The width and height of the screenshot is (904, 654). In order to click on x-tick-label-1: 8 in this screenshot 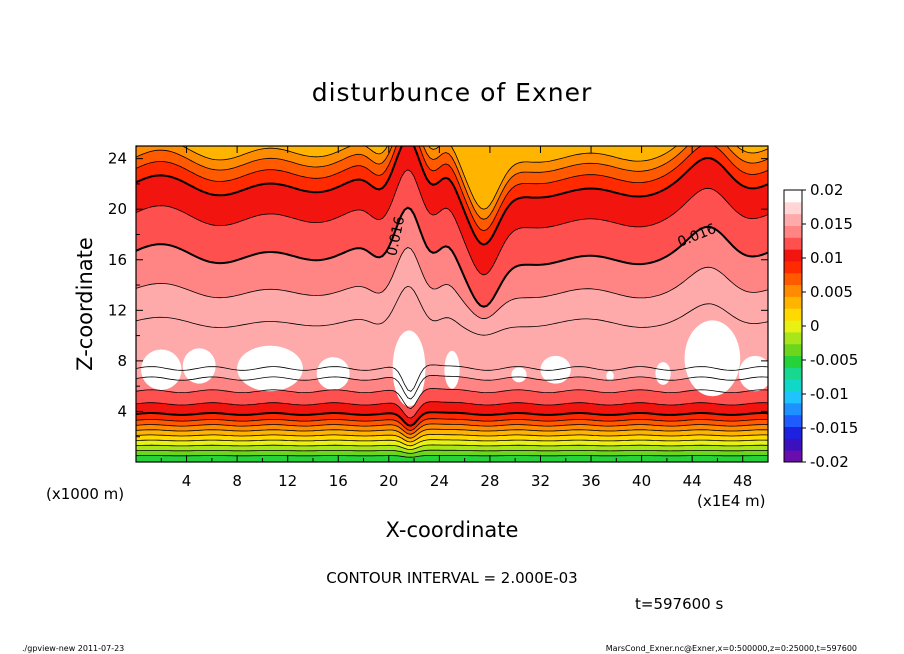, I will do `click(237, 481)`.